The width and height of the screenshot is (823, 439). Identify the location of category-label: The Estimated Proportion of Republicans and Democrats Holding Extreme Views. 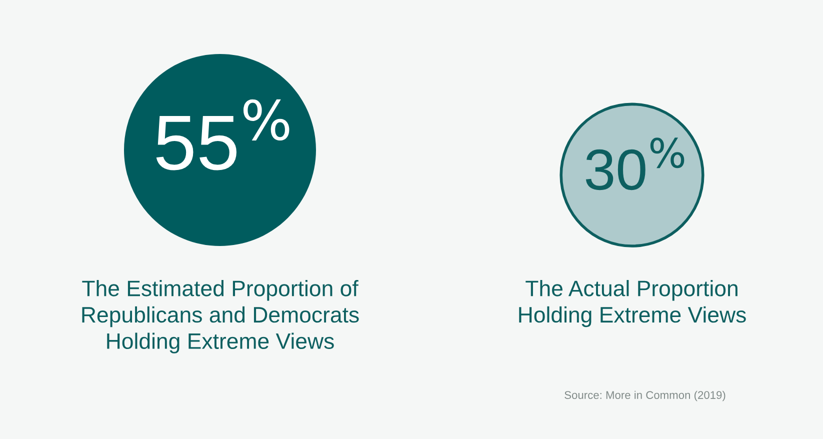
(220, 317).